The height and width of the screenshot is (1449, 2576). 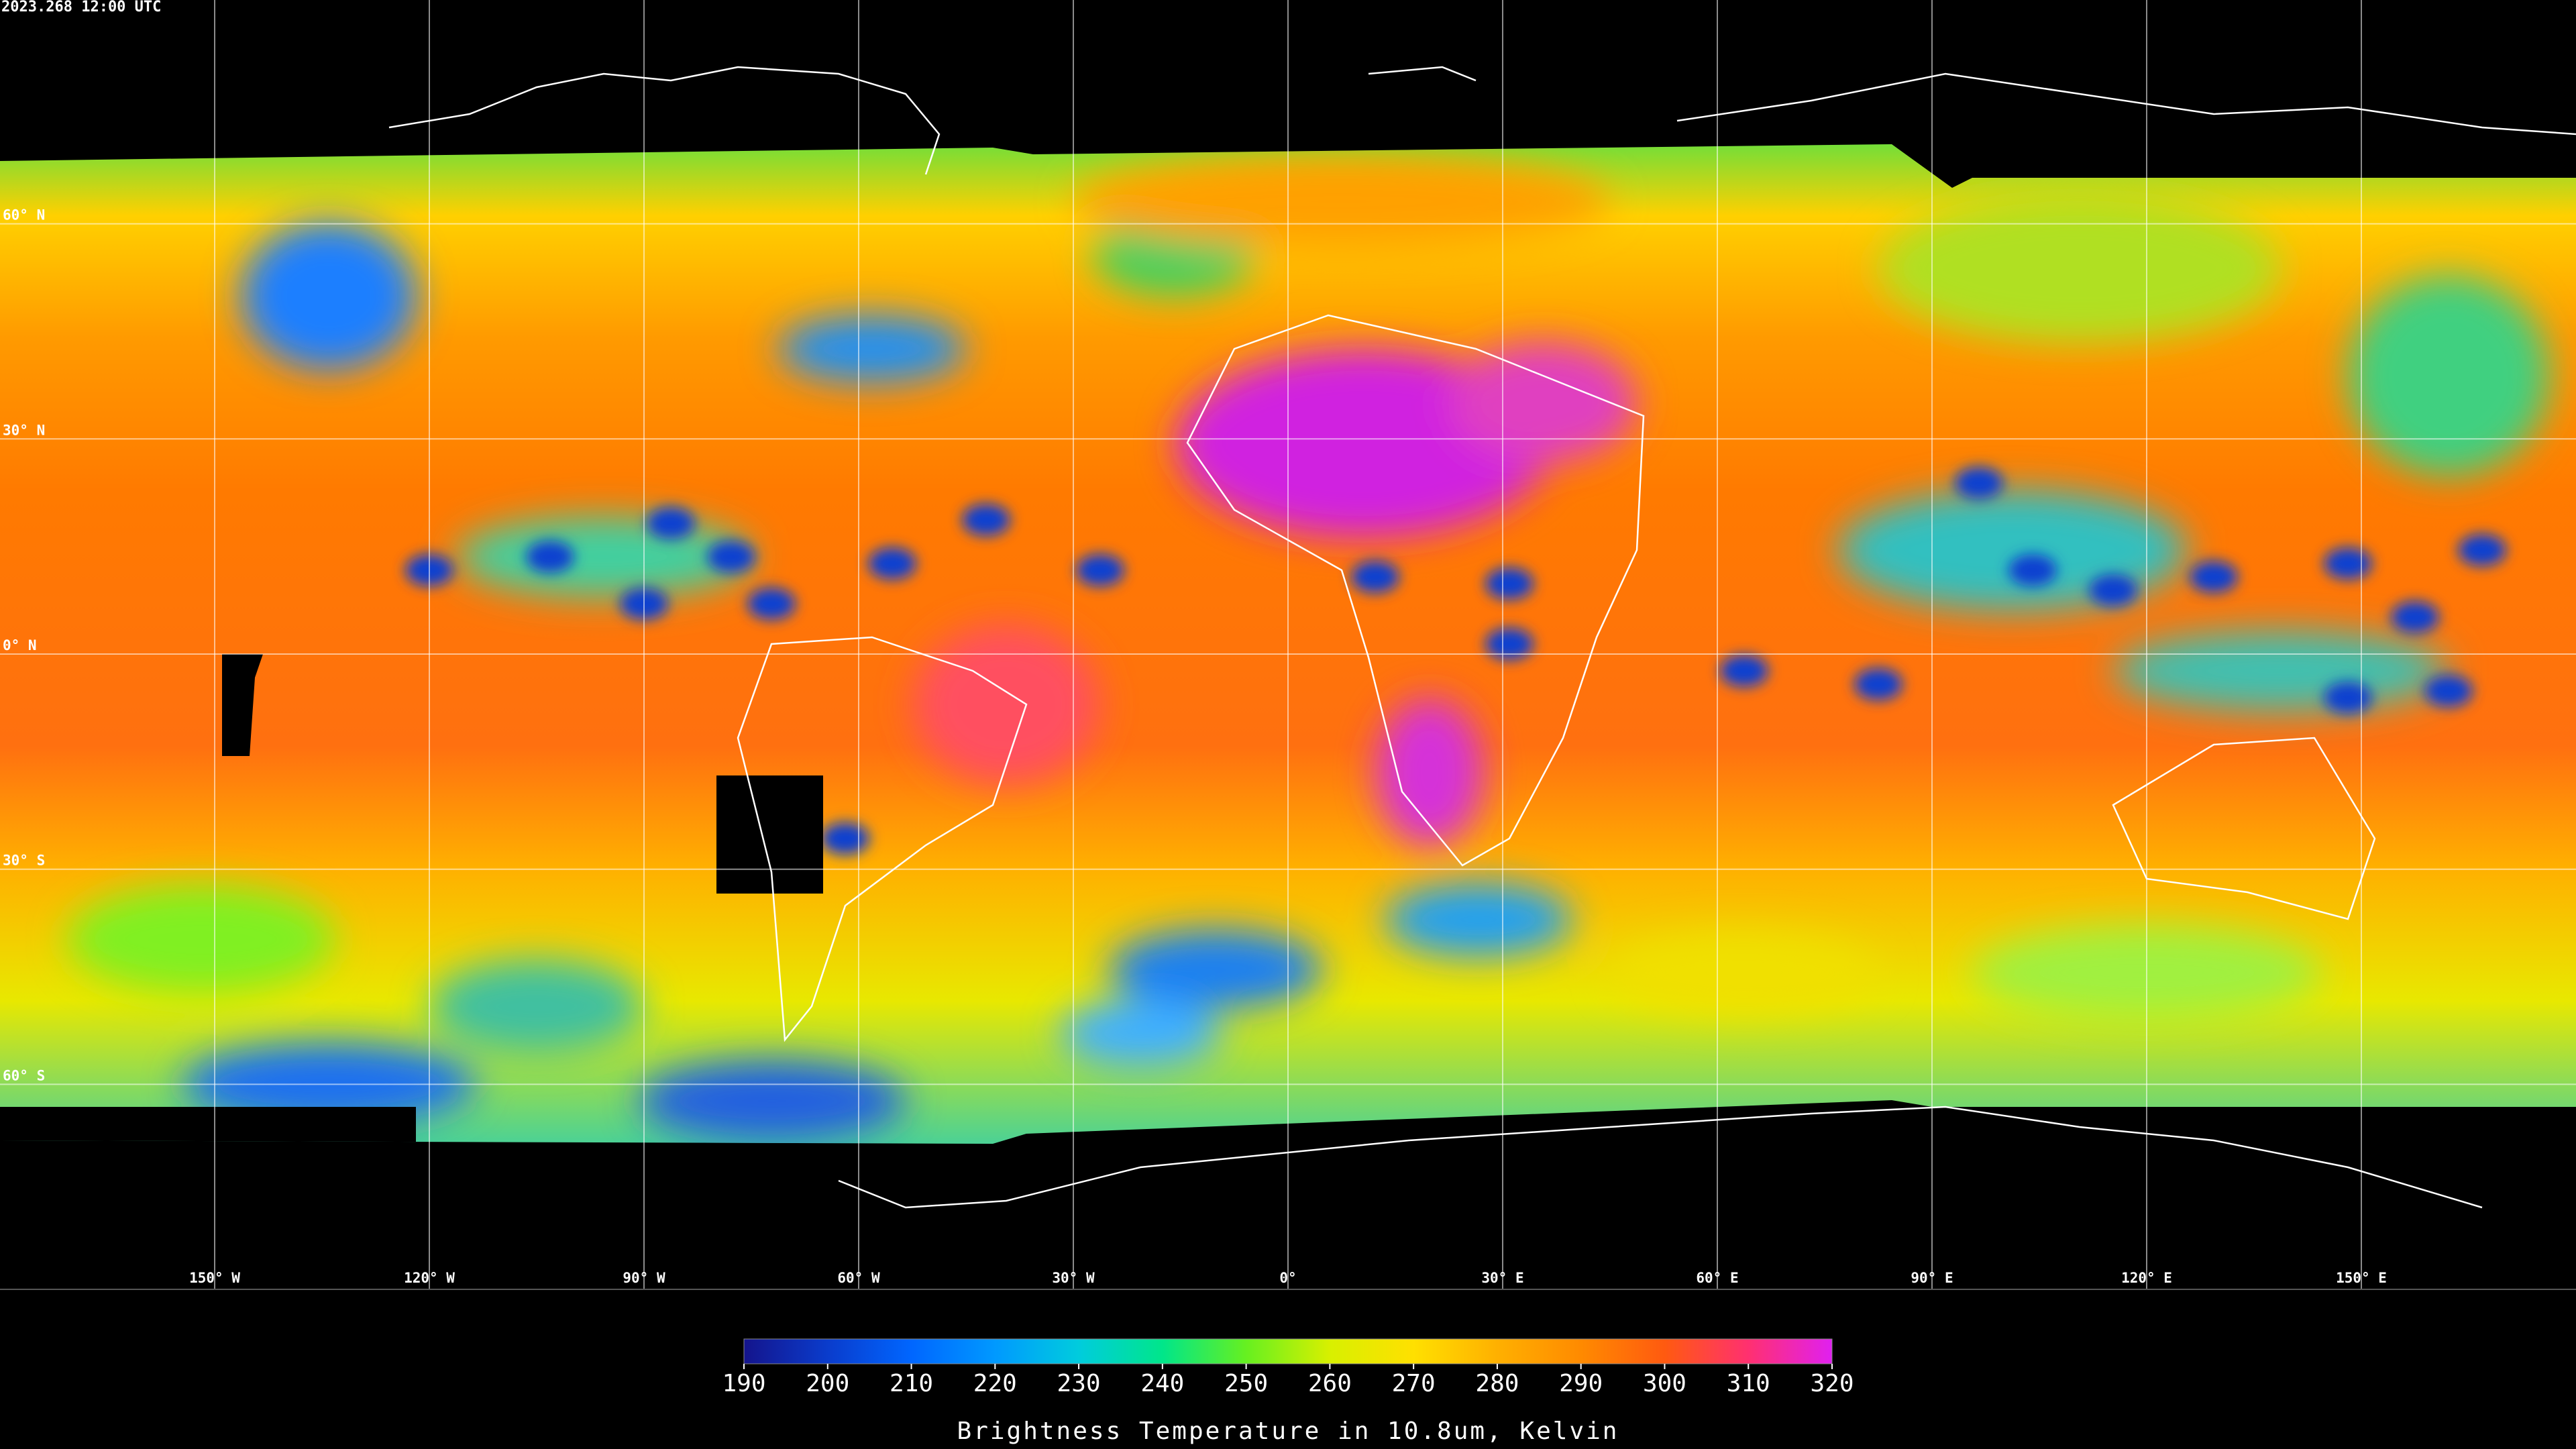 What do you see at coordinates (858, 1278) in the screenshot?
I see `longitude-label: 60° W` at bounding box center [858, 1278].